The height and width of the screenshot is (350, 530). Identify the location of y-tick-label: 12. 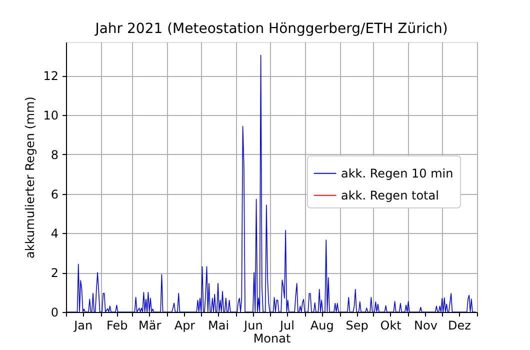
(50, 76).